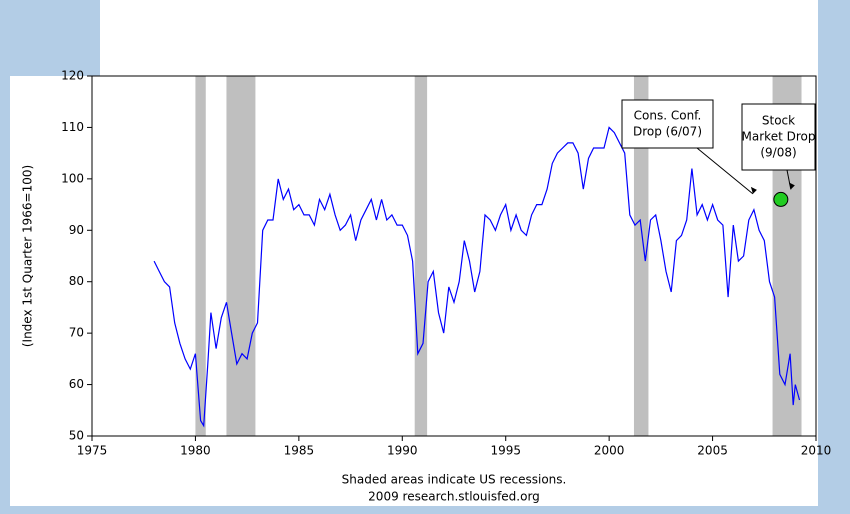  I want to click on annotation-text: Stock, so click(778, 121).